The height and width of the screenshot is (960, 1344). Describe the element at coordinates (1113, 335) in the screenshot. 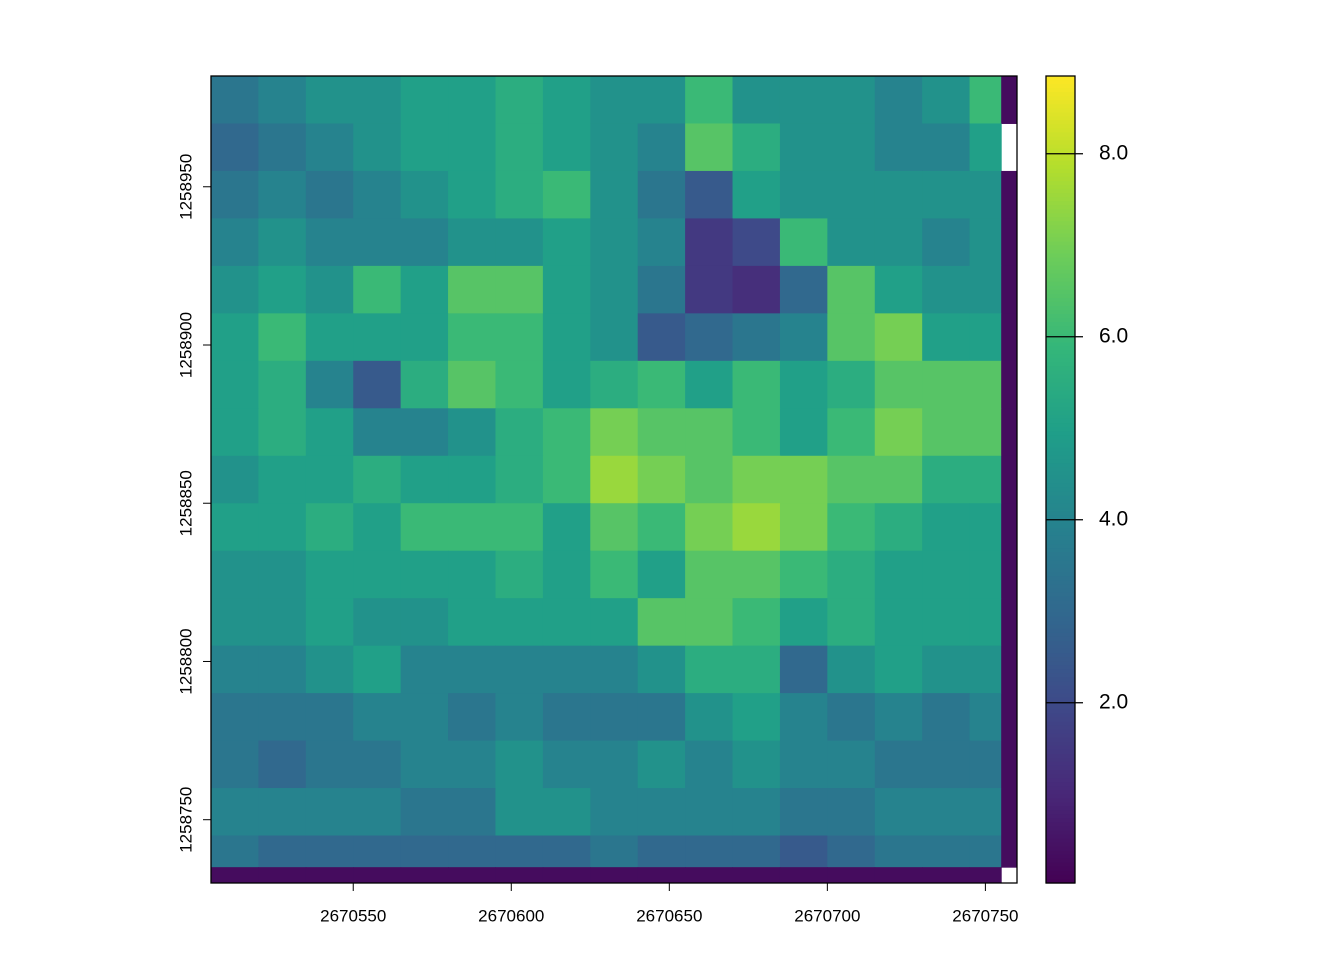

I see `colorbar-tick-label: 6.0` at that location.